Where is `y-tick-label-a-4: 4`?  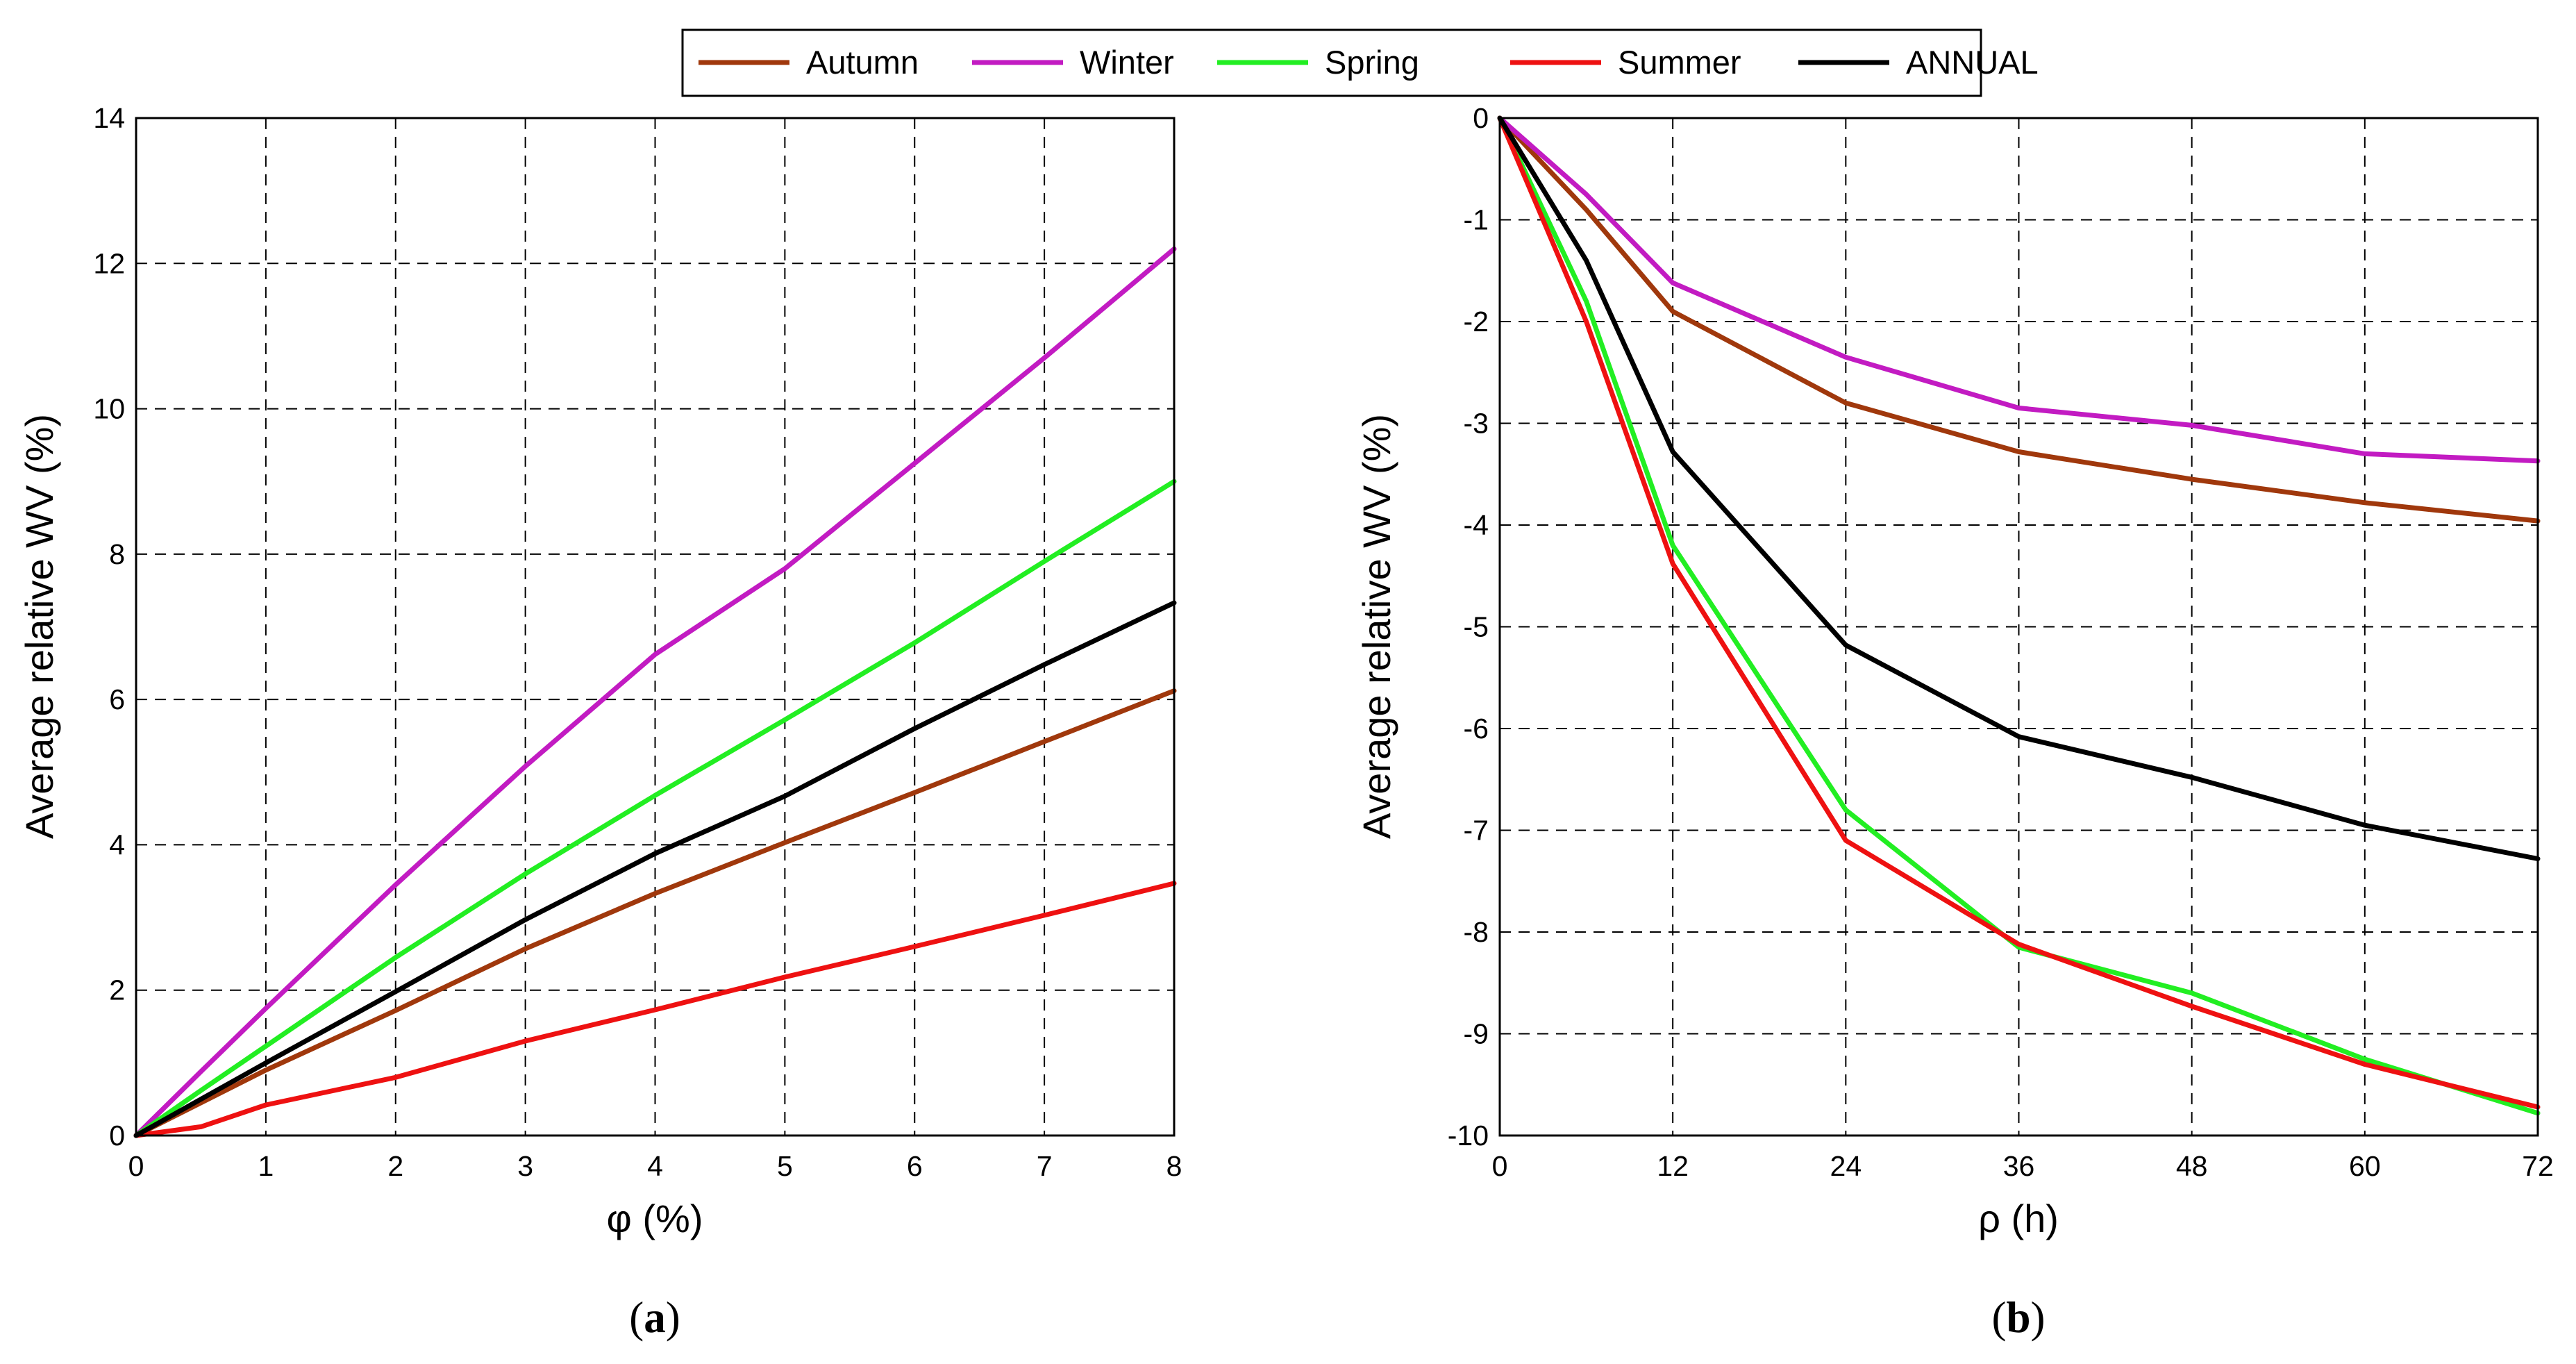 y-tick-label-a-4: 4 is located at coordinates (117, 844).